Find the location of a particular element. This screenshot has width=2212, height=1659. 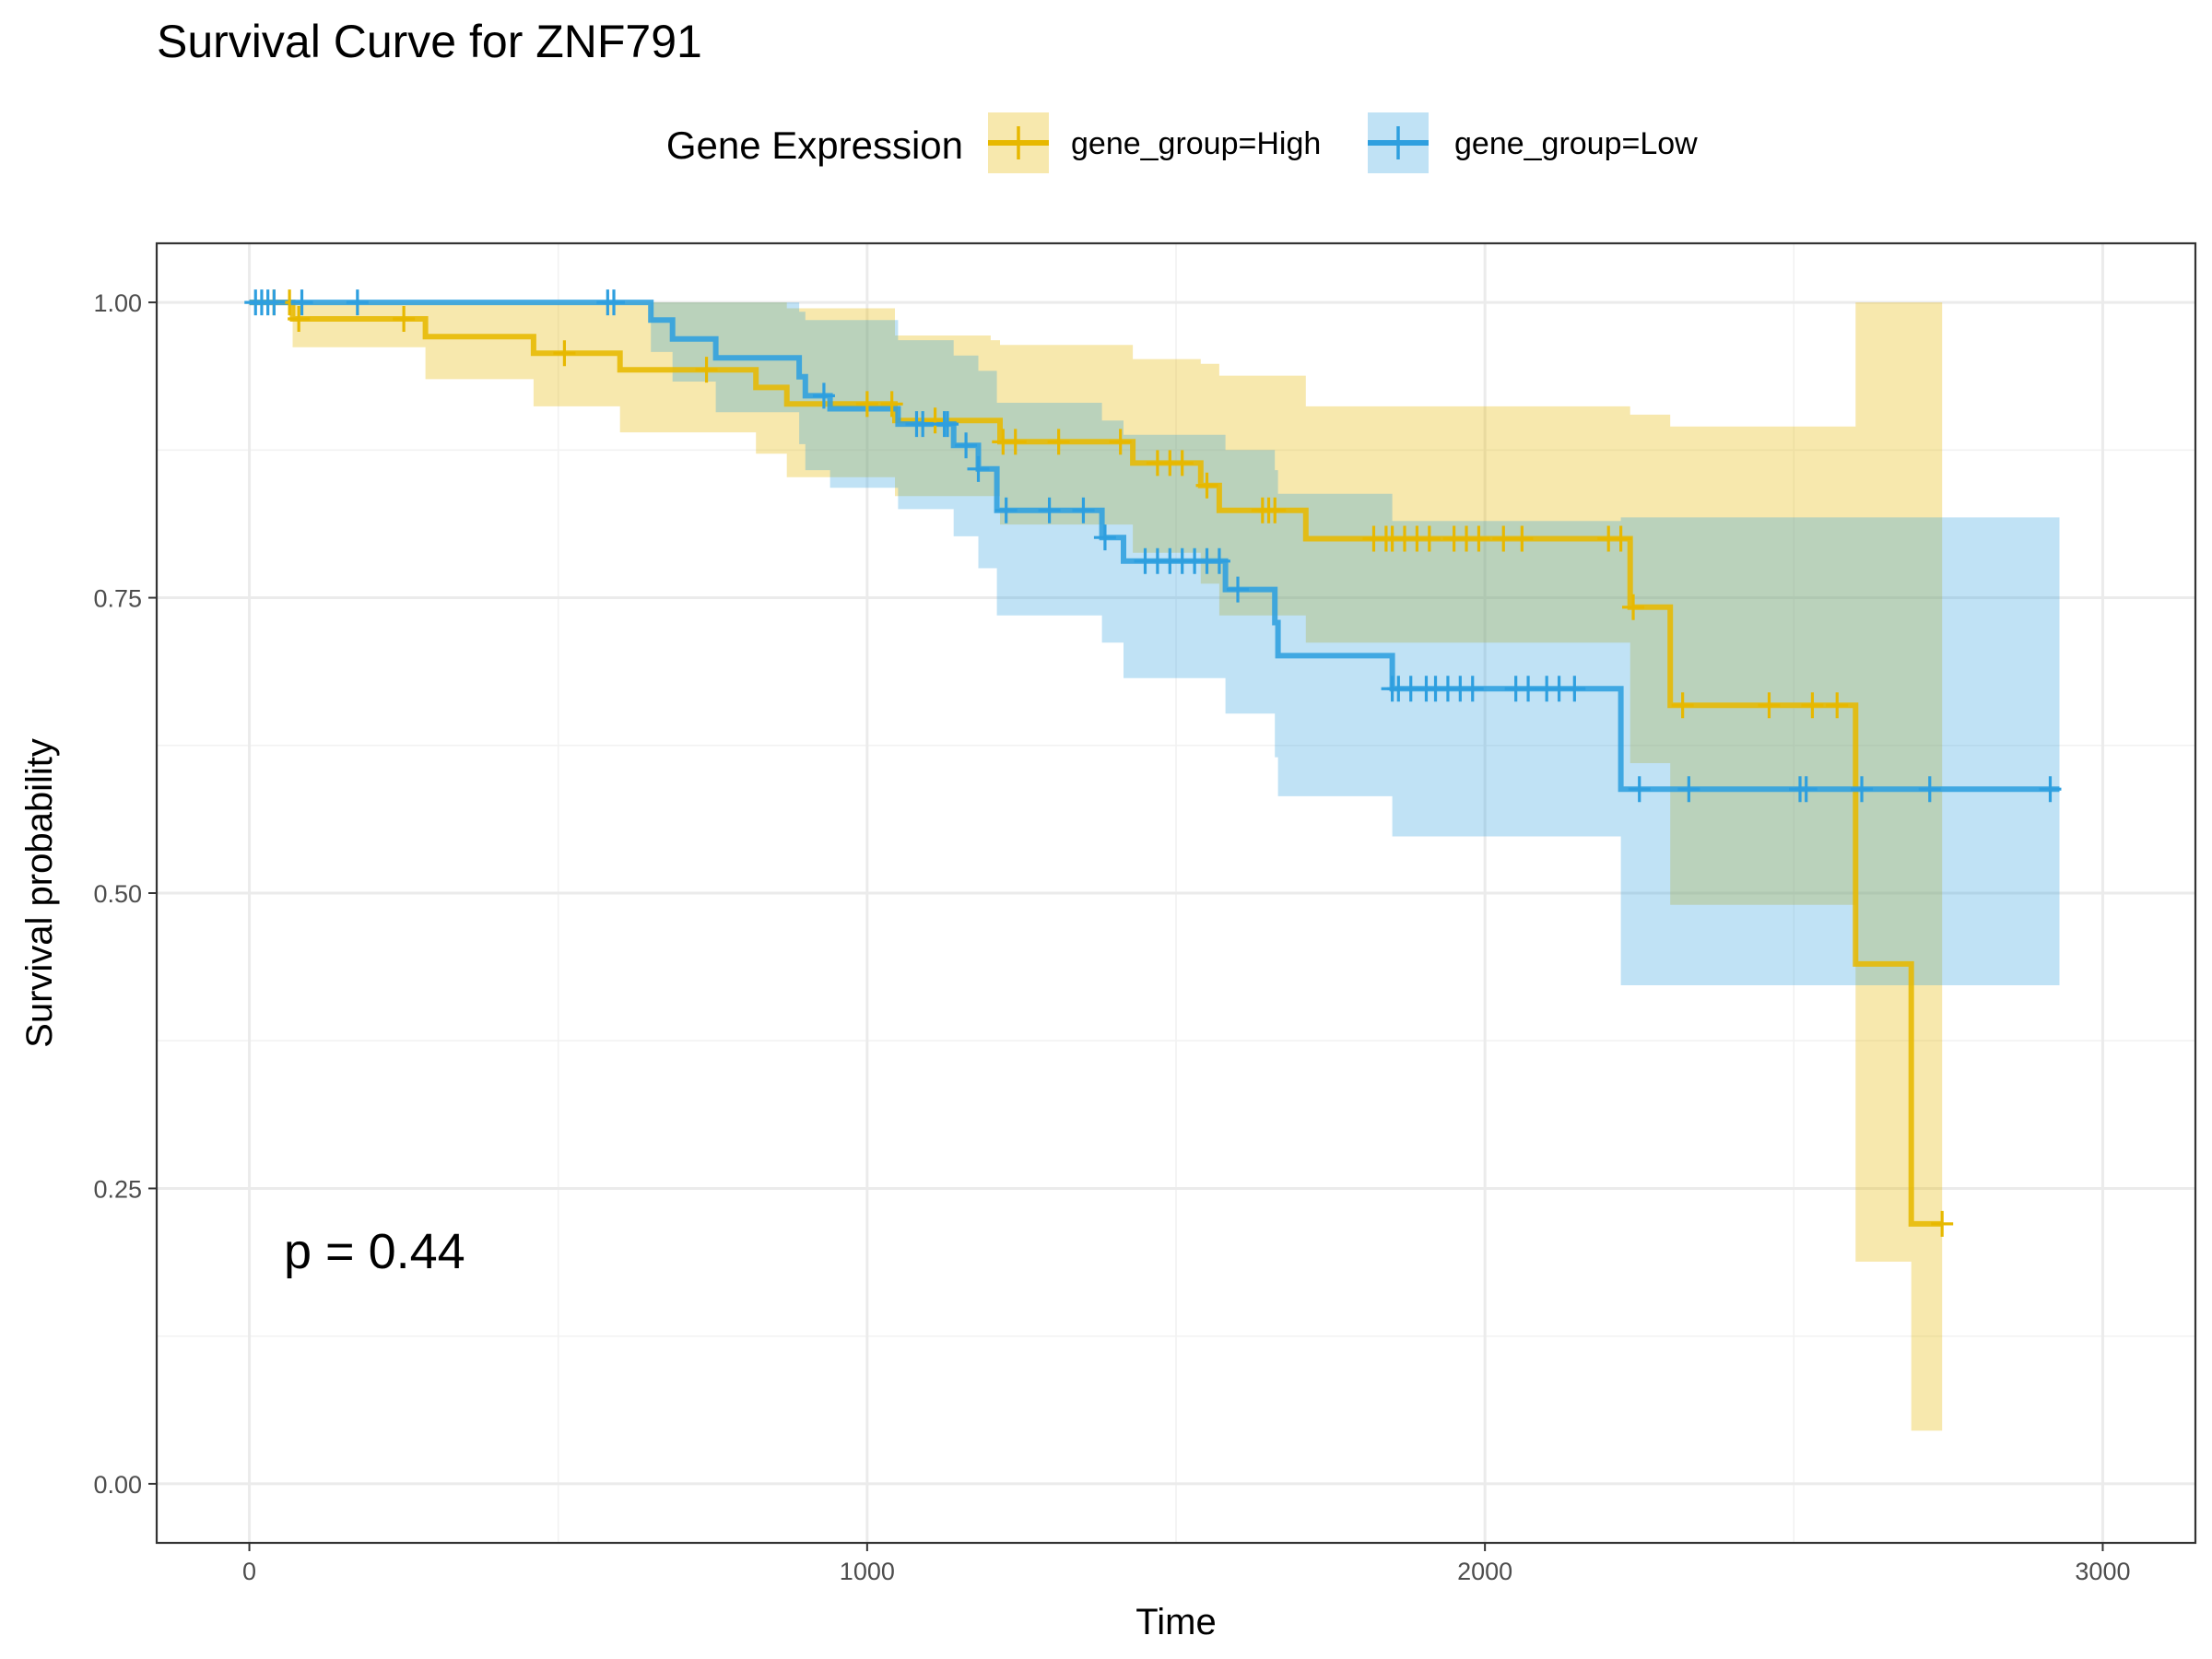

y-axis: 0.00 0.25 0.50 0.75 1.00 is located at coordinates (125, 894).